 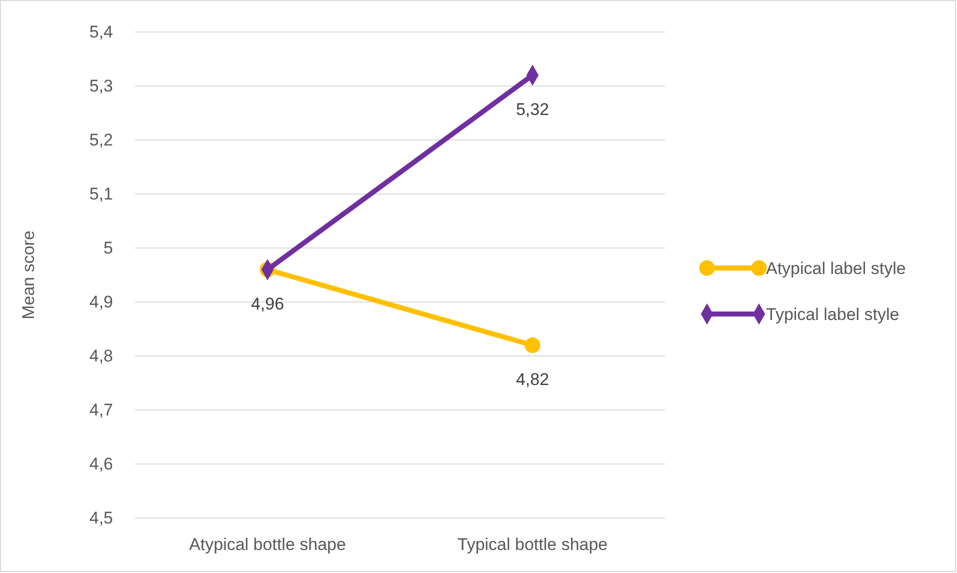 What do you see at coordinates (533, 380) in the screenshot?
I see `data-label: 4,82` at bounding box center [533, 380].